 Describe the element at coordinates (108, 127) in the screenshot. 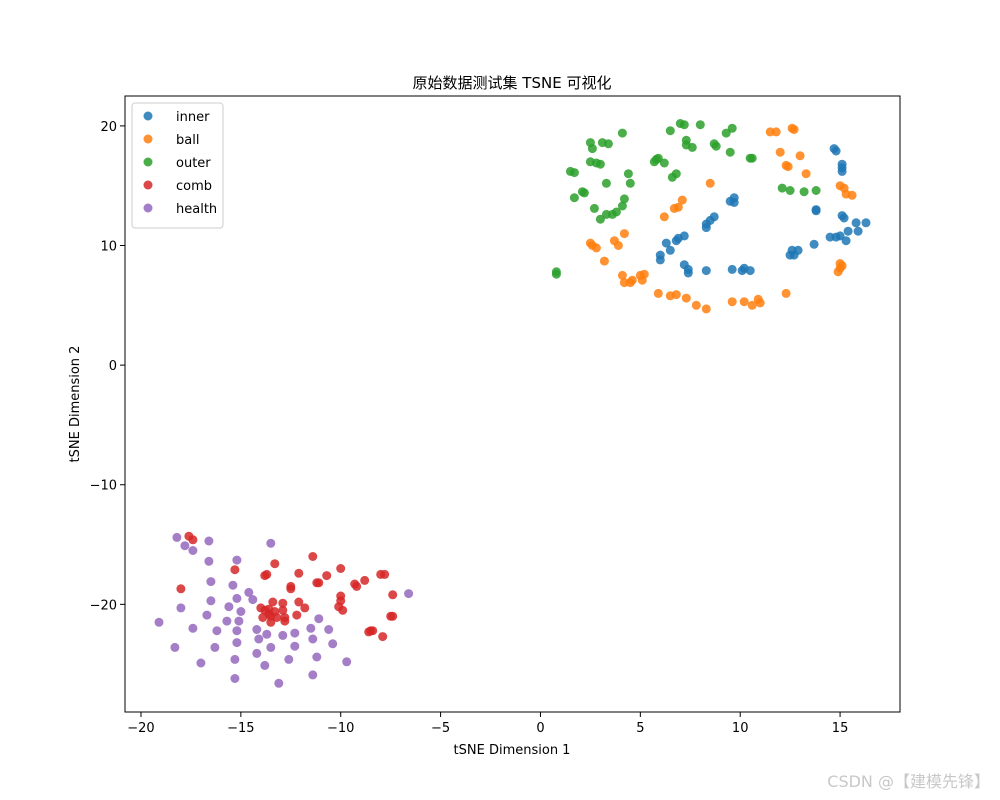

I see `y-tick-label: 20` at that location.